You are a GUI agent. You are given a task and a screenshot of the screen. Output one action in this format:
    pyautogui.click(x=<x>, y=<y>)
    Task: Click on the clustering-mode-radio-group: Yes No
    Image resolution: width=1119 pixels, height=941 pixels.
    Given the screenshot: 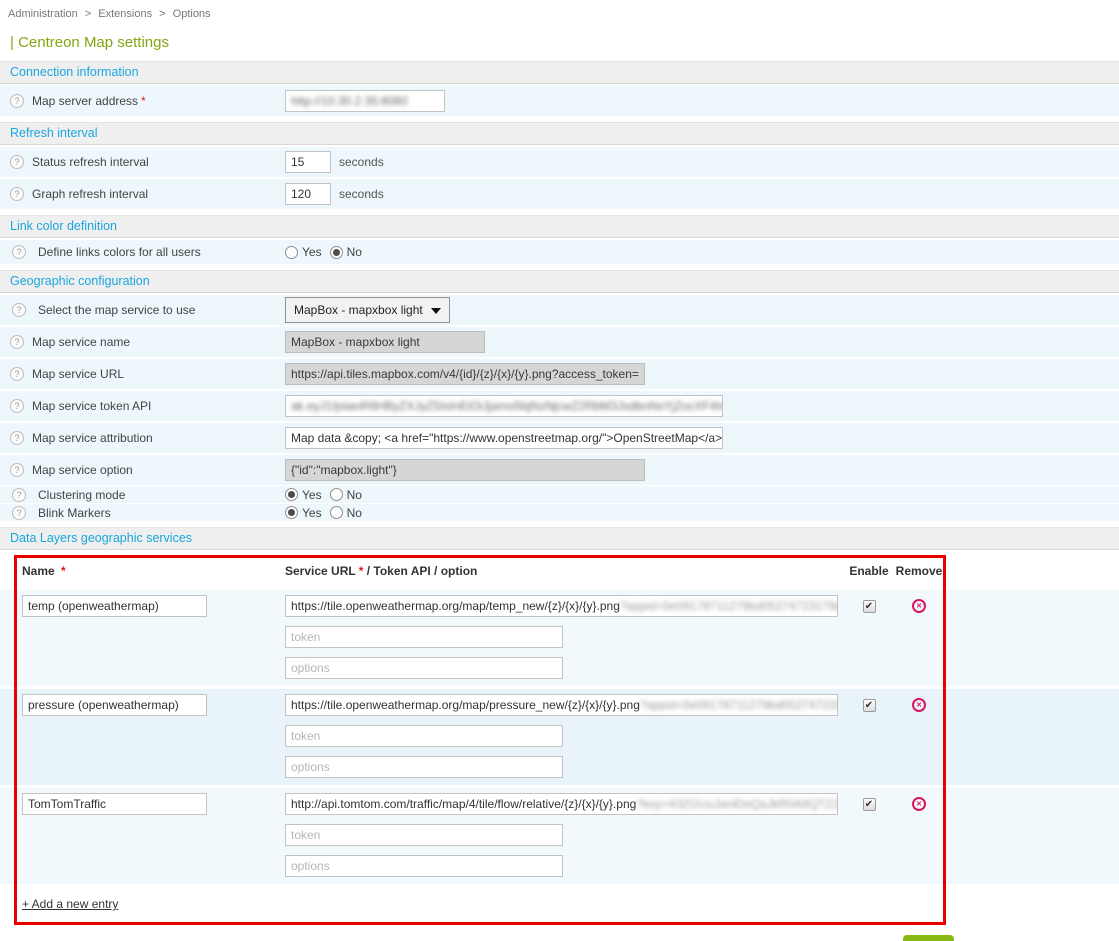 What is the action you would take?
    pyautogui.click(x=327, y=495)
    